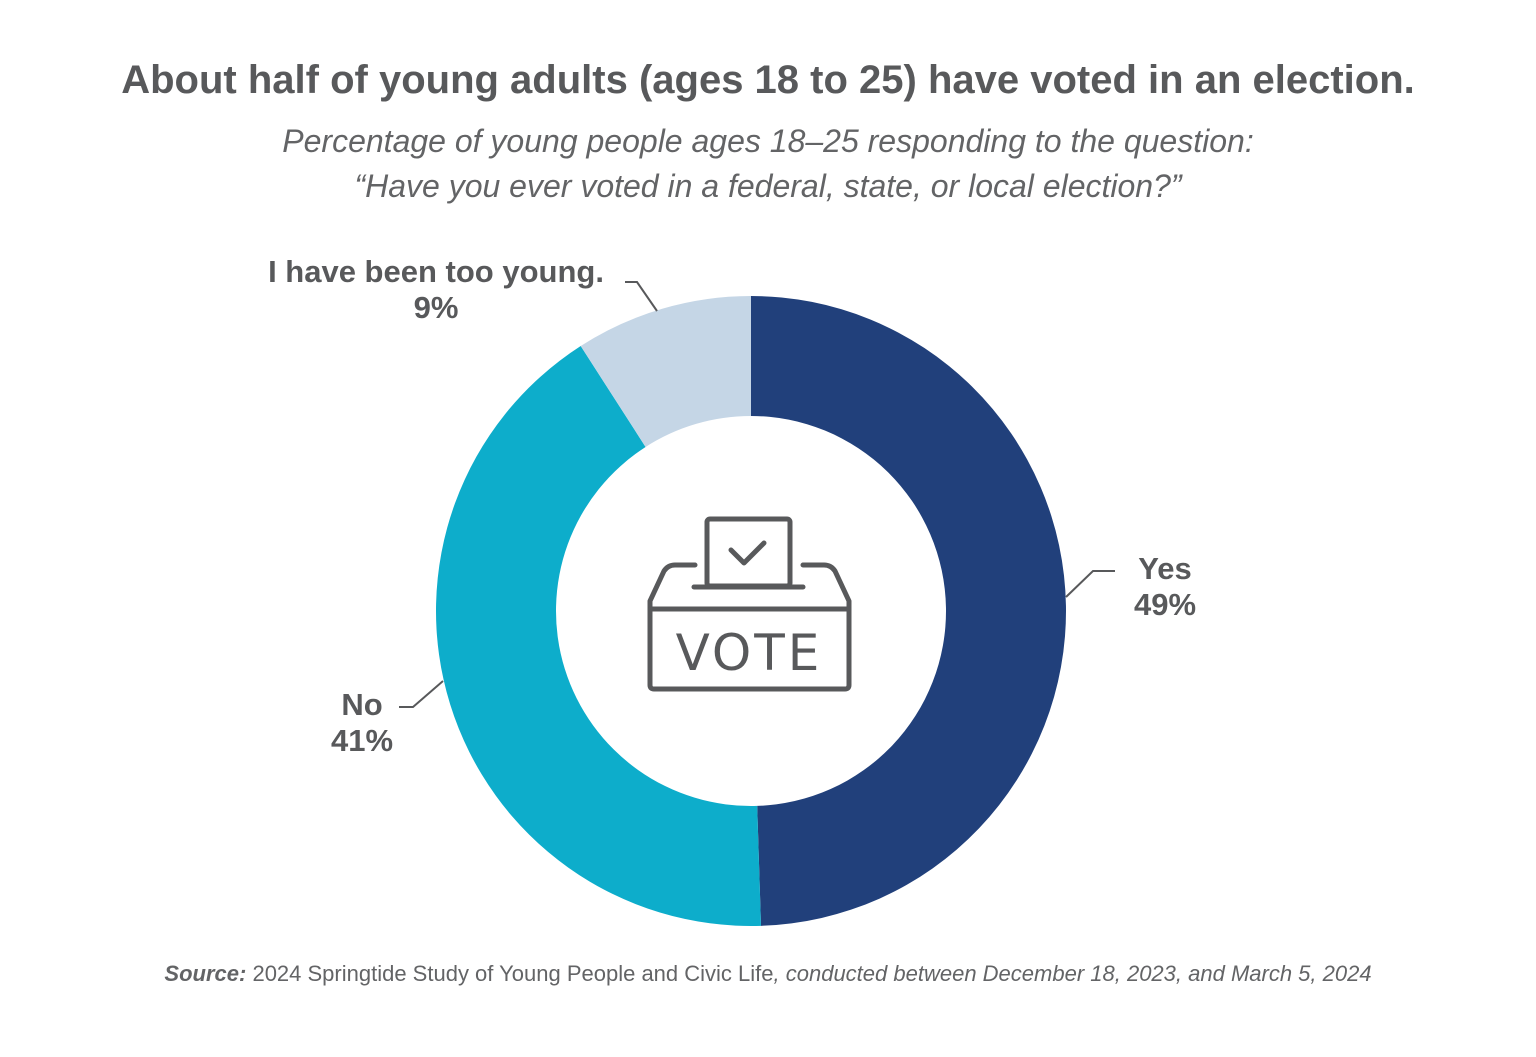 The image size is (1536, 1057). Describe the element at coordinates (909, 610) in the screenshot. I see `donut-slice-yes` at that location.